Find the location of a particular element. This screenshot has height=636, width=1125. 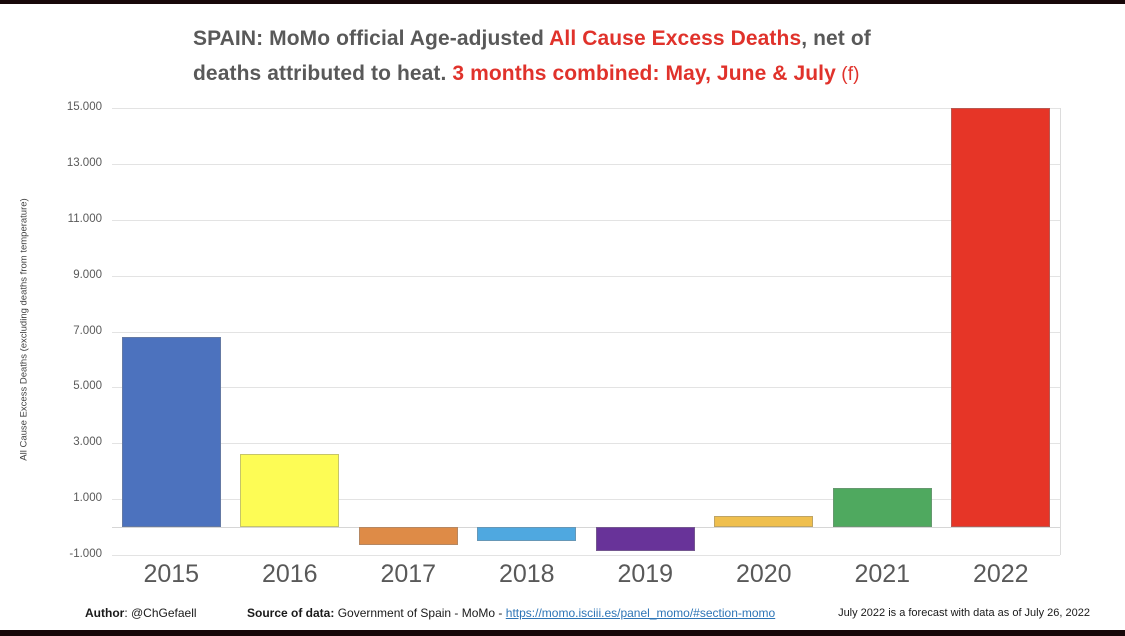

y-tick-label: 1.000 is located at coordinates (87, 498).